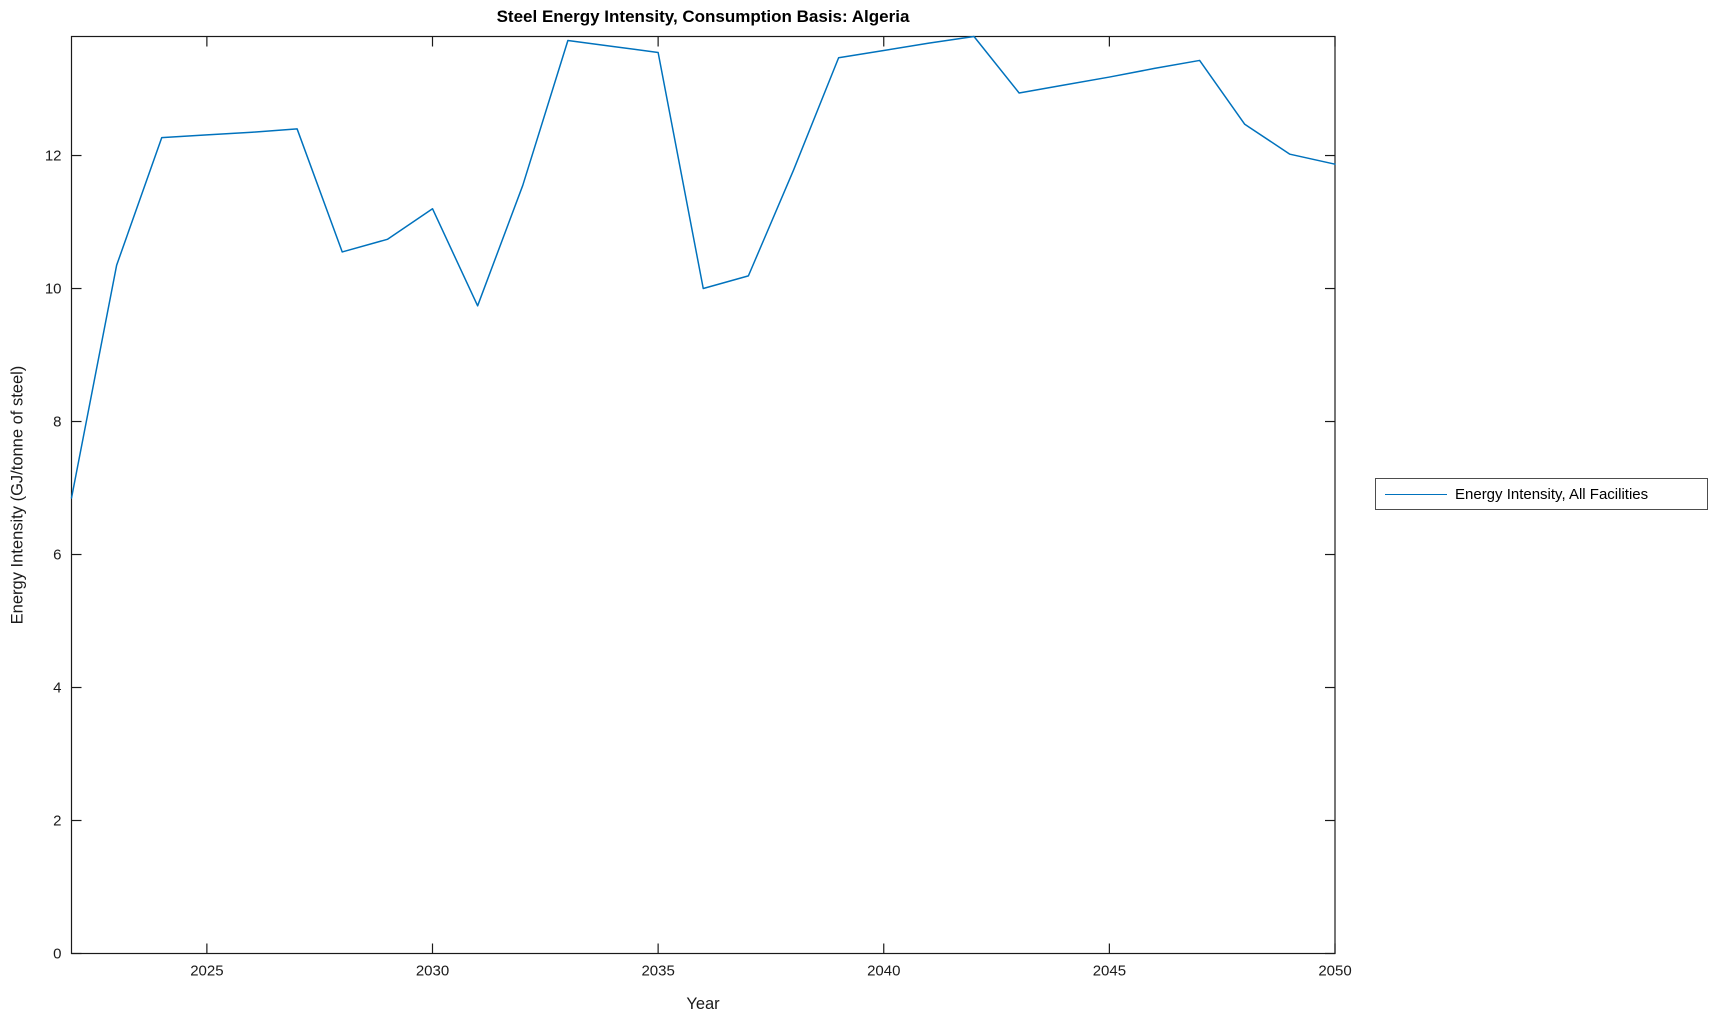 The image size is (1715, 1021). Describe the element at coordinates (57, 422) in the screenshot. I see `y-tick-label: 8` at that location.